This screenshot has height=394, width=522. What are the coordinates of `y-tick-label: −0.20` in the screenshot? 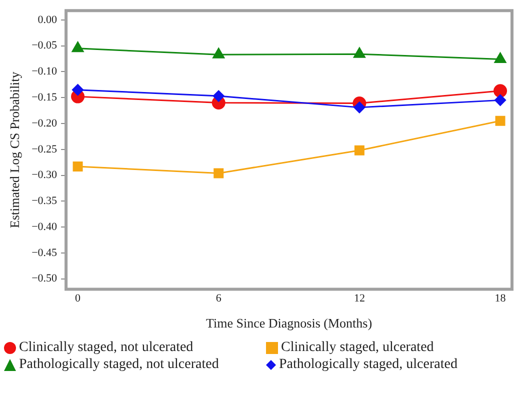 It's located at (45, 123).